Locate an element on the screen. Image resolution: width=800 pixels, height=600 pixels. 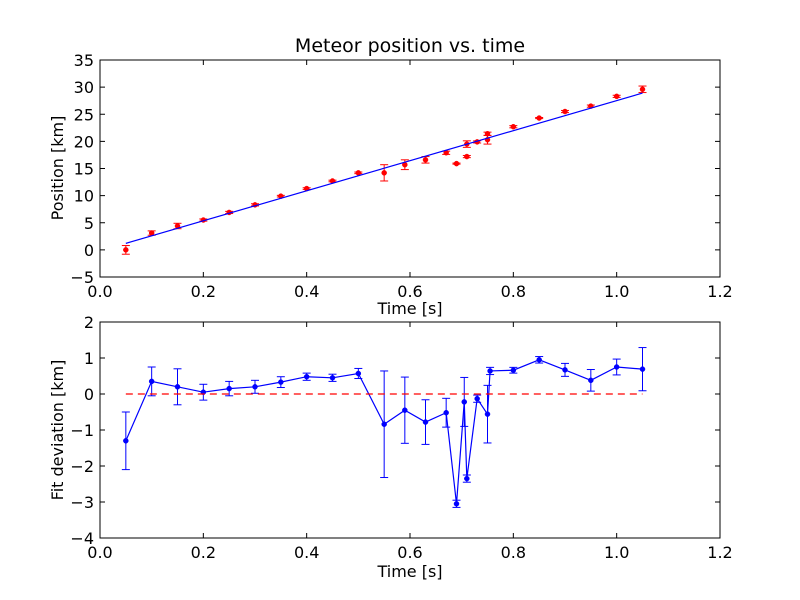
position-y-tick-label: −5 is located at coordinates (82, 277).